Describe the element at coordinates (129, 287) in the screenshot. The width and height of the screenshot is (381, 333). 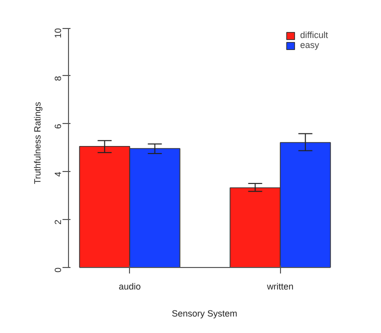
I see `x-tick-label: audio` at that location.